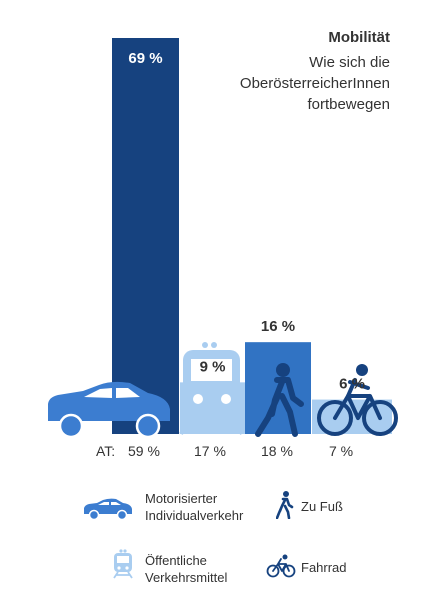  Describe the element at coordinates (285, 505) in the screenshot. I see `legend-pedestrian-icon` at that location.